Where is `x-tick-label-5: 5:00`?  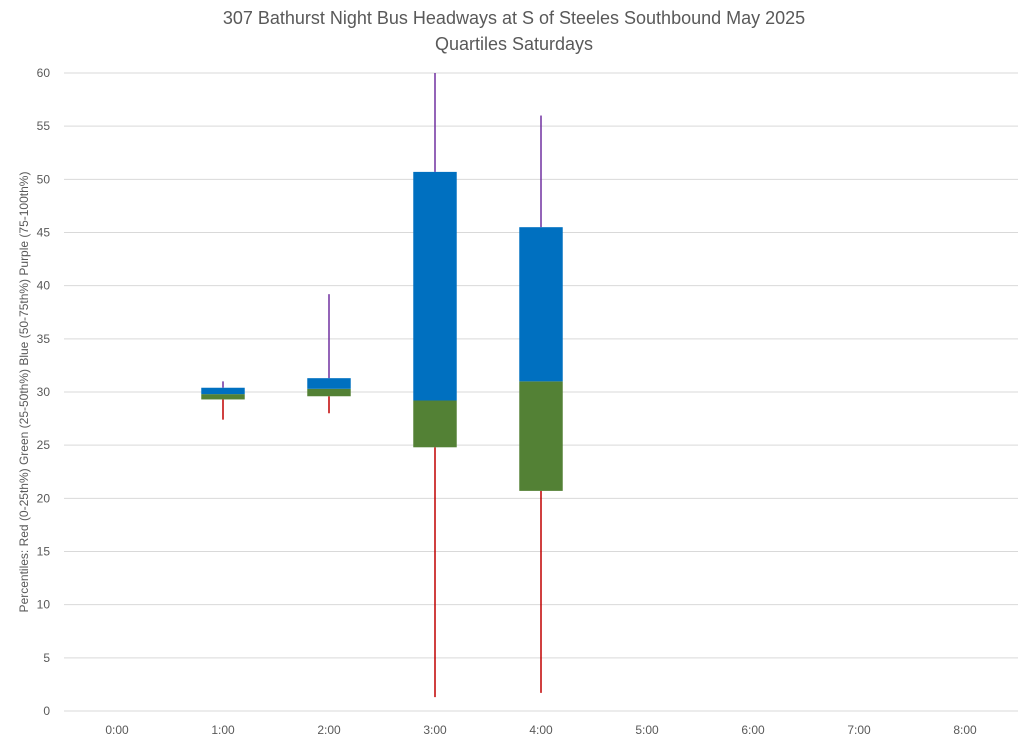 x-tick-label-5: 5:00 is located at coordinates (647, 730).